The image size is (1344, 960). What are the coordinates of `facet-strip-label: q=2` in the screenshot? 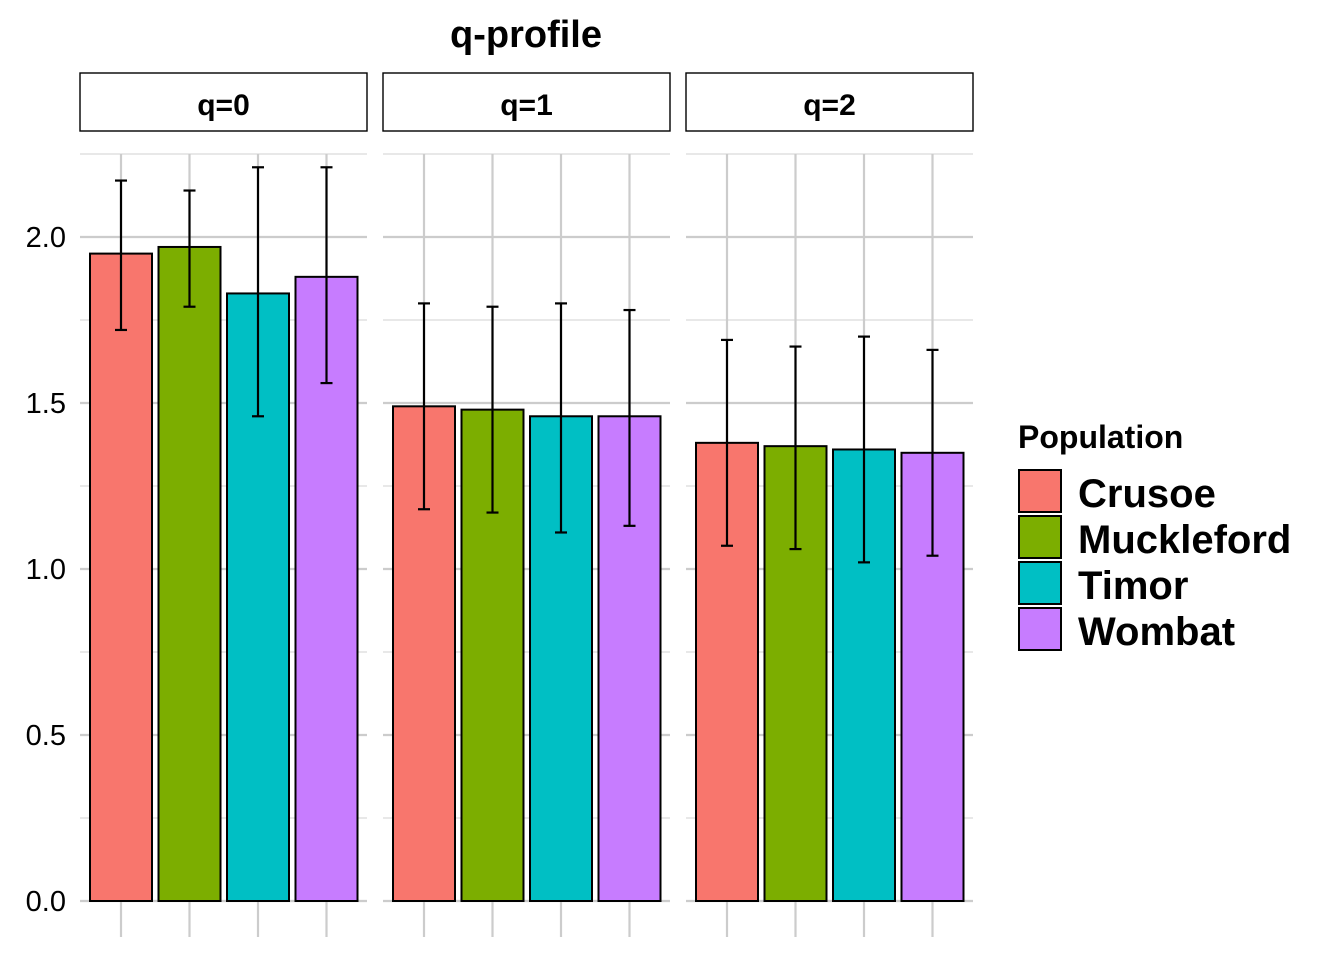 It's located at (829, 105).